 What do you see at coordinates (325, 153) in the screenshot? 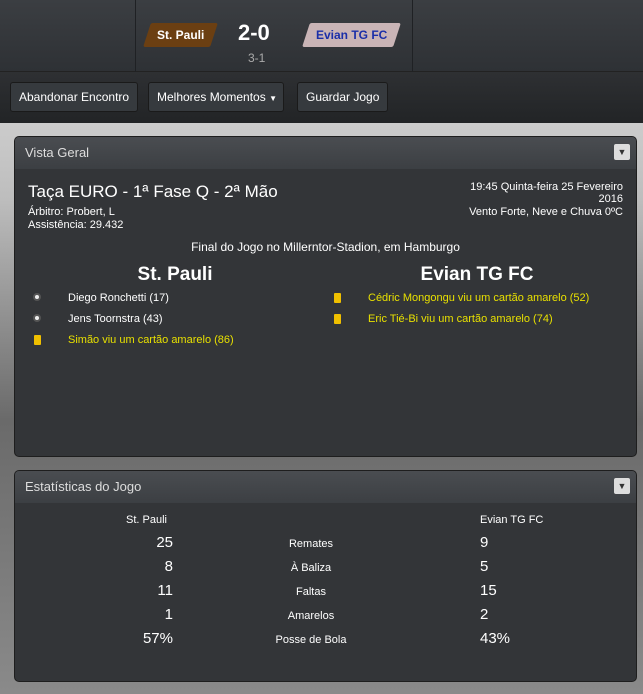
I see `panel-header: Vista Geral ▼` at bounding box center [325, 153].